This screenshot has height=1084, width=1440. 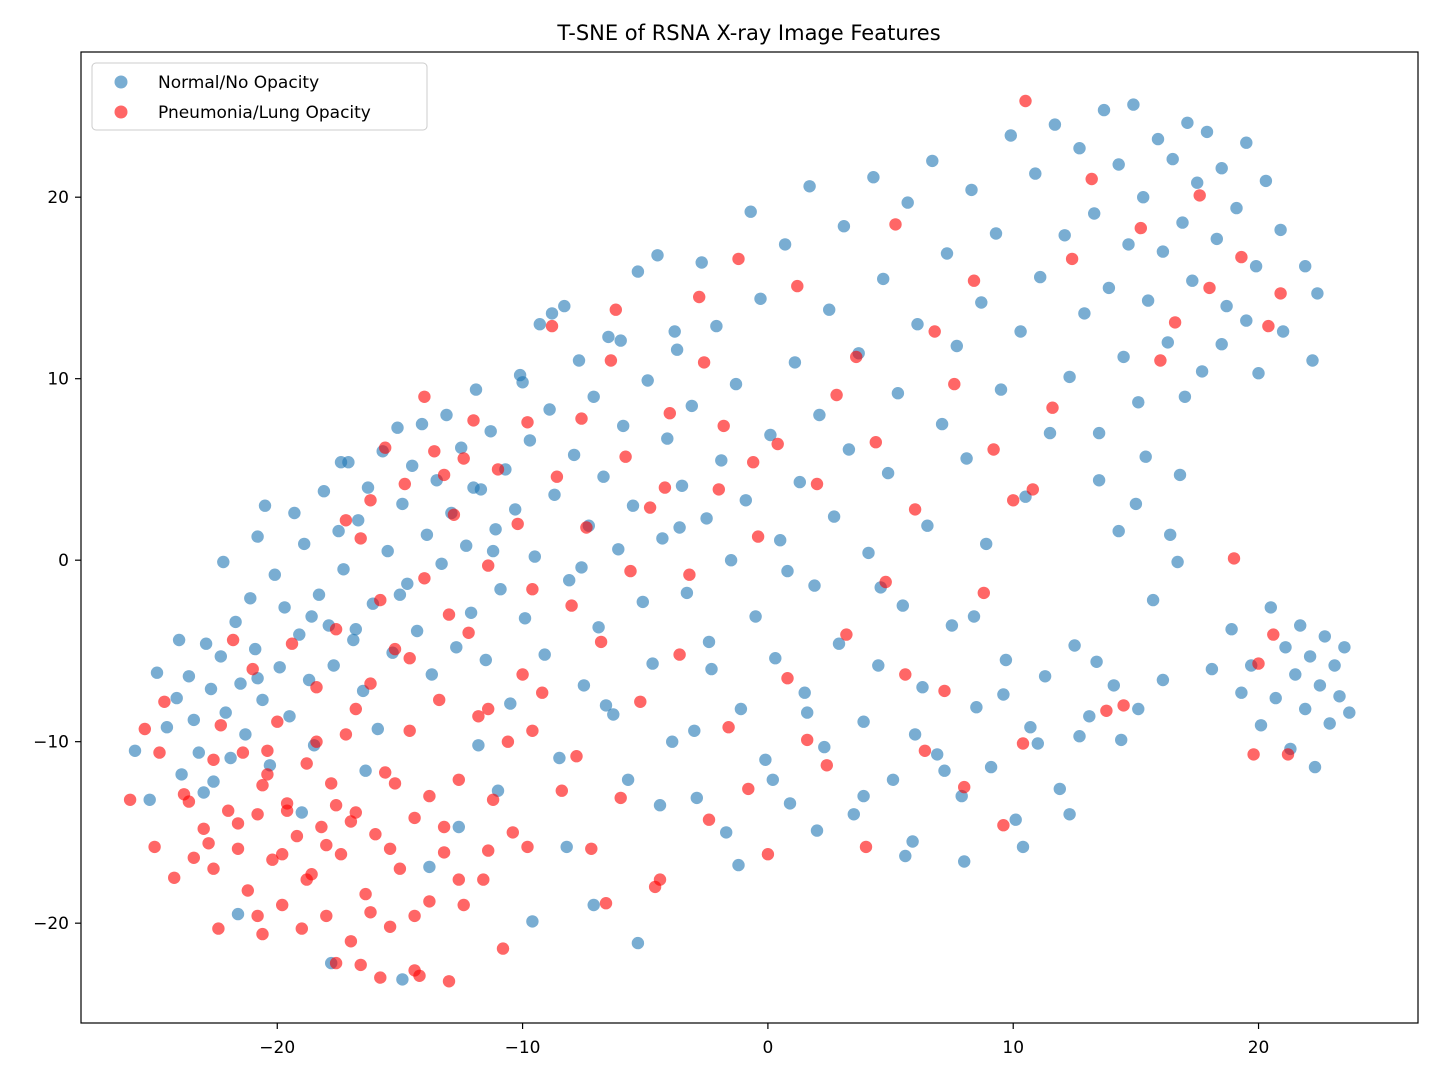 I want to click on legend-label-pneumonia: Pneumonia/Lung Opacity, so click(x=264, y=113).